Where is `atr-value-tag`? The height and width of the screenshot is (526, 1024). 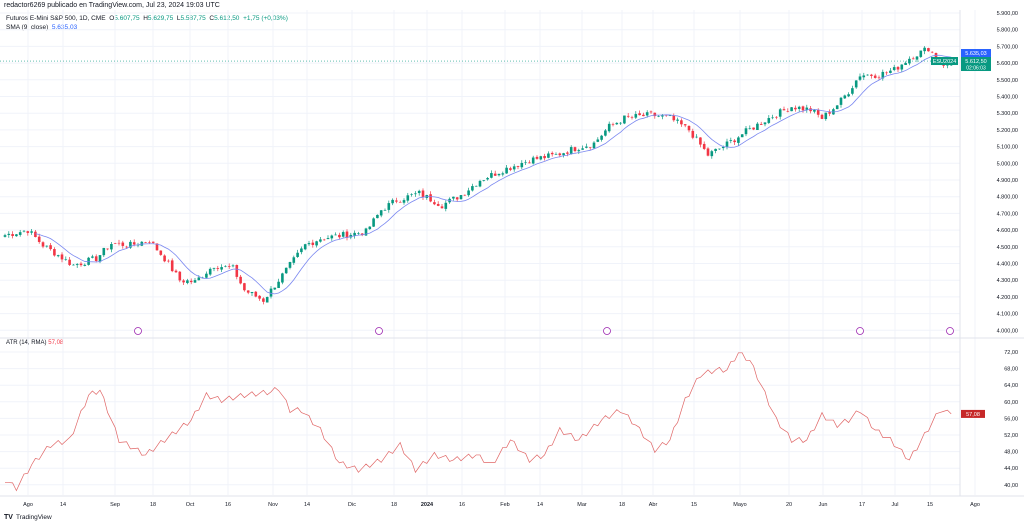
atr-value-tag is located at coordinates (973, 413).